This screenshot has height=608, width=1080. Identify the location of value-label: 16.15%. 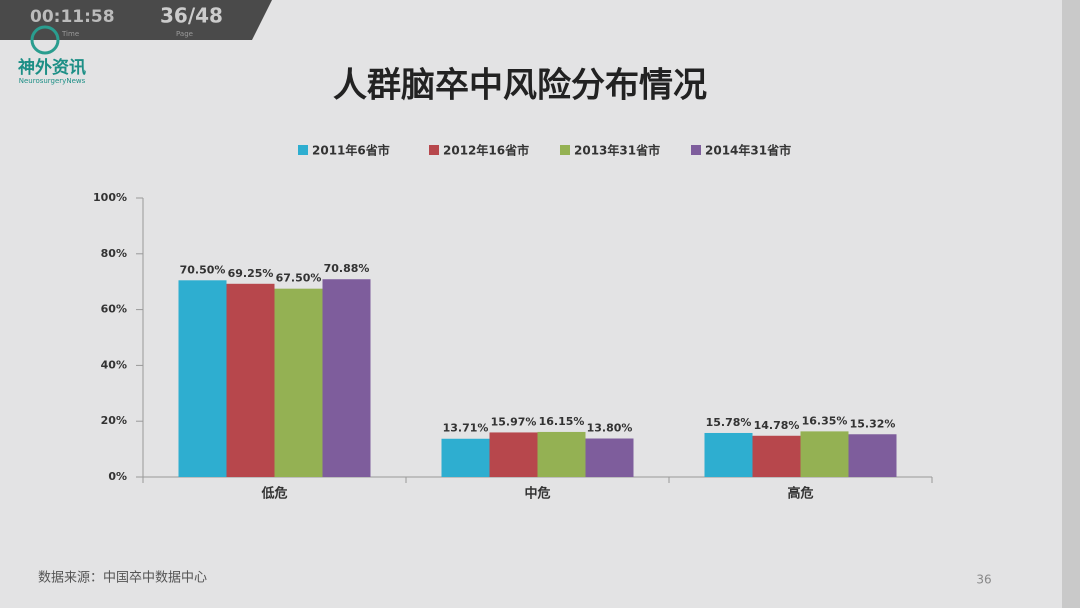
(562, 421).